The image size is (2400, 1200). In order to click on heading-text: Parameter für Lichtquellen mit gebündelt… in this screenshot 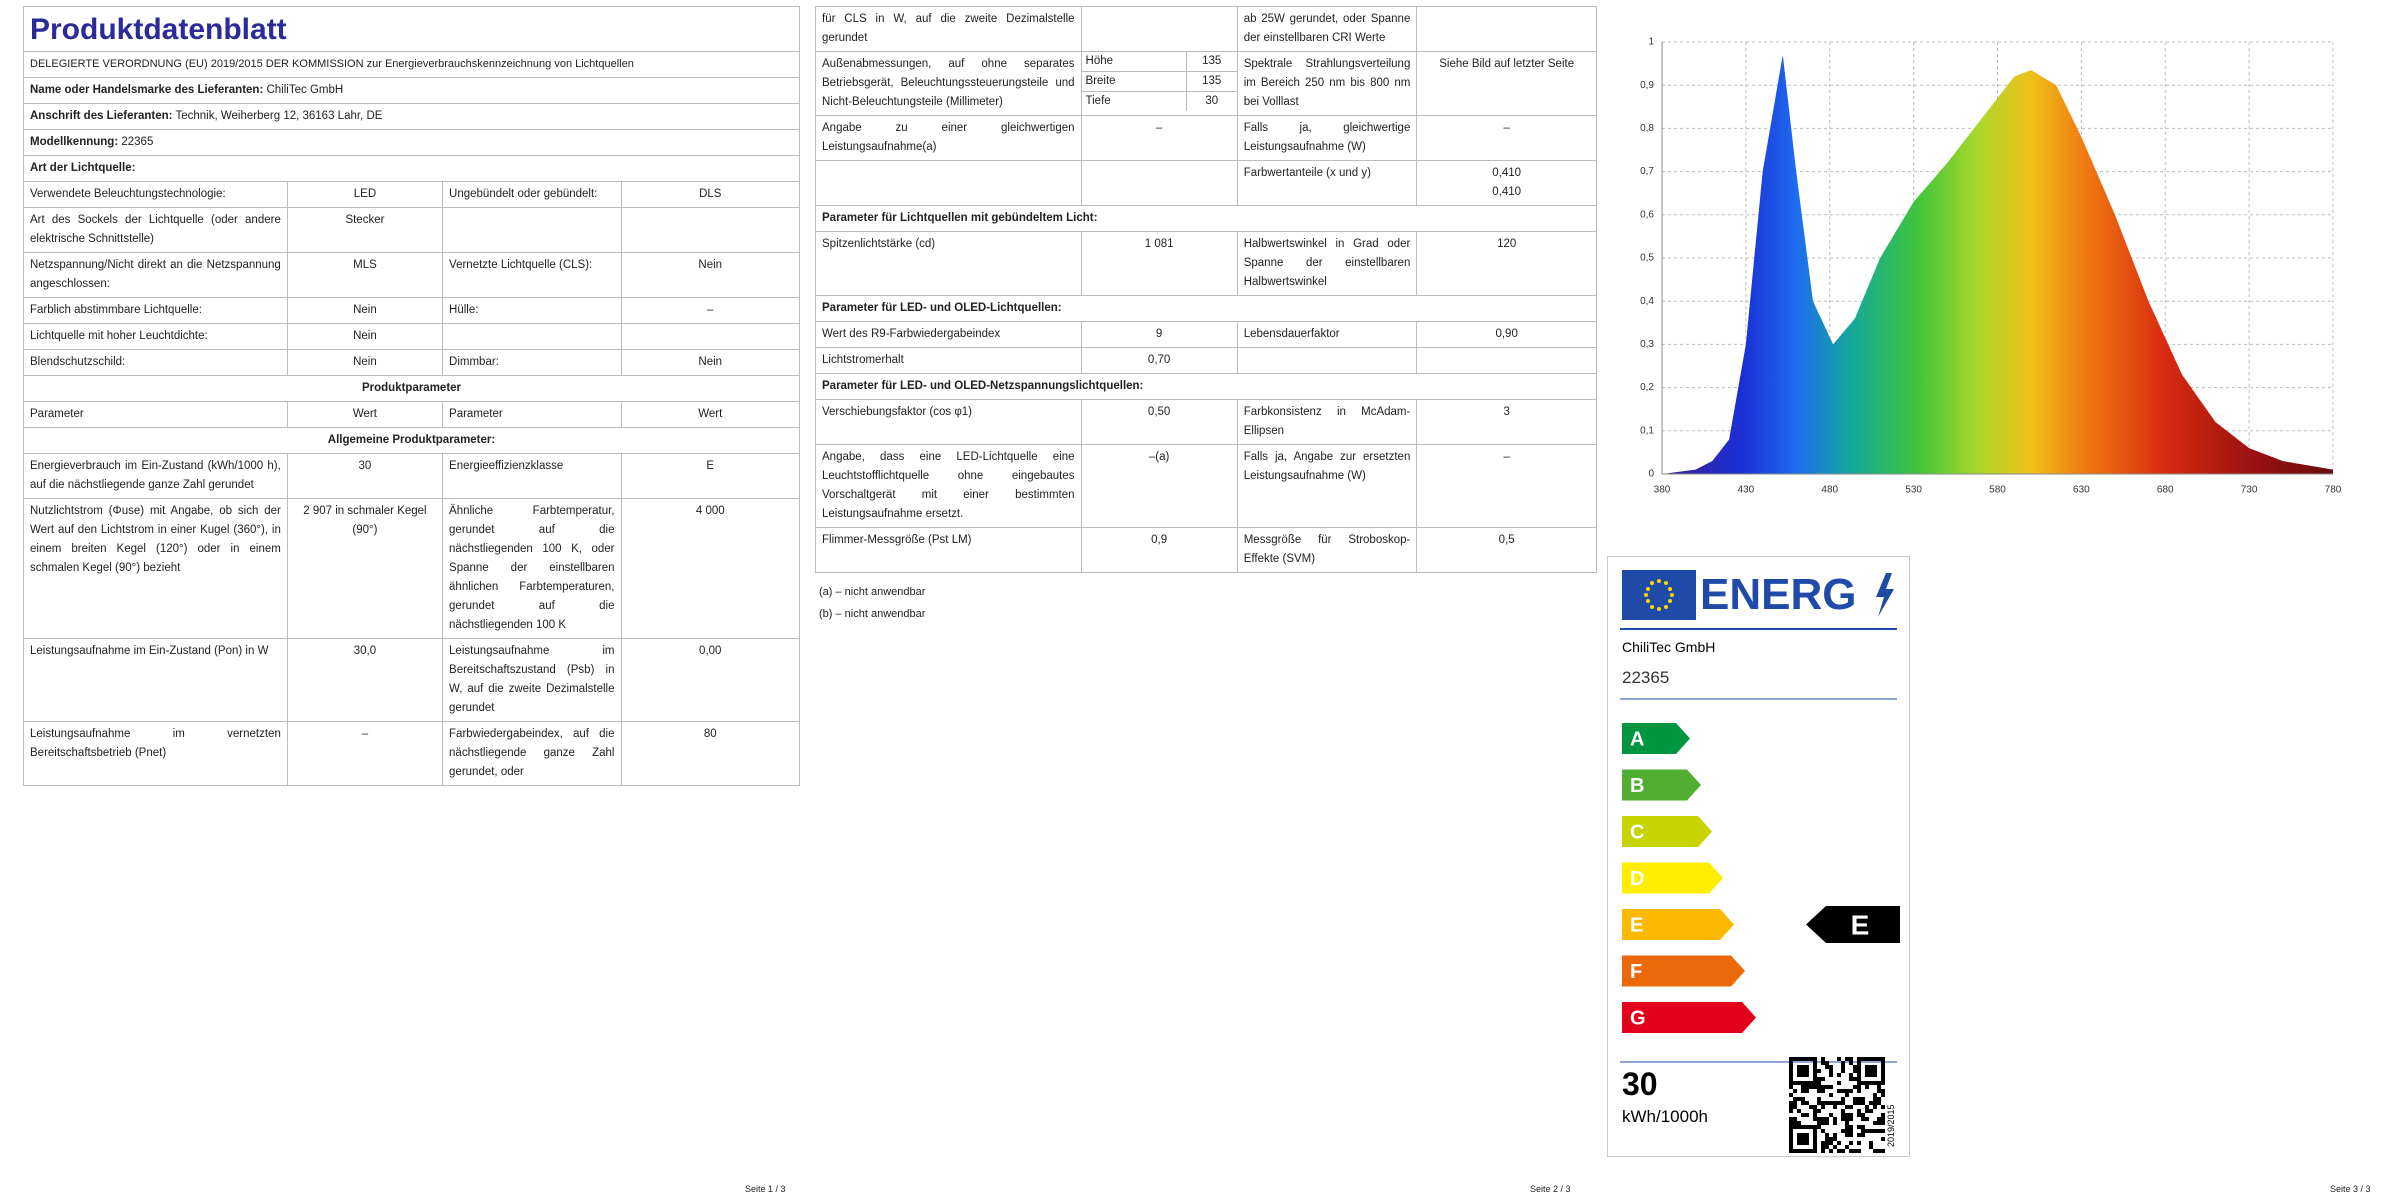, I will do `click(960, 218)`.